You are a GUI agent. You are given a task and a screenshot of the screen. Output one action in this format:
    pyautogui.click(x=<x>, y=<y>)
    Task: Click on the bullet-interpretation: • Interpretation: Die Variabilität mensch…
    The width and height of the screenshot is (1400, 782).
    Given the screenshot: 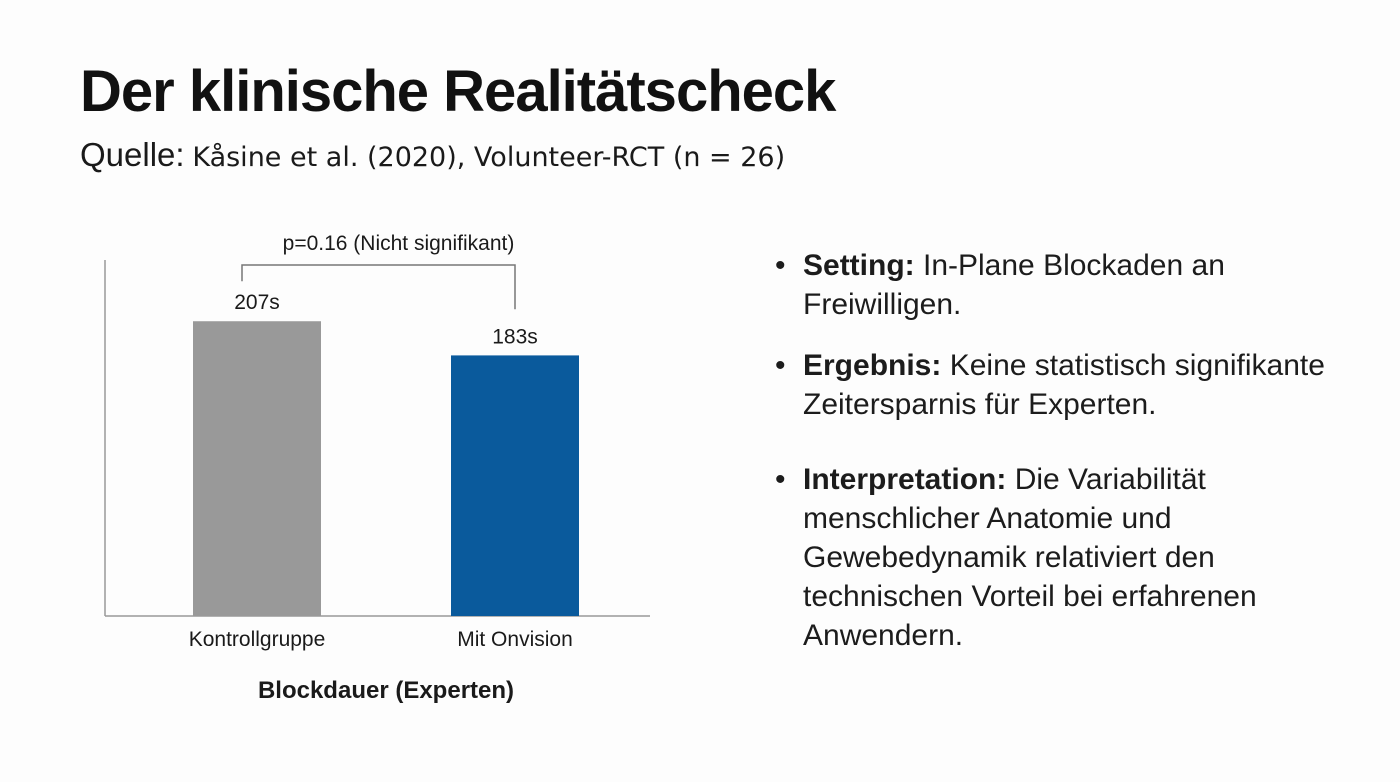 What is the action you would take?
    pyautogui.click(x=1070, y=557)
    